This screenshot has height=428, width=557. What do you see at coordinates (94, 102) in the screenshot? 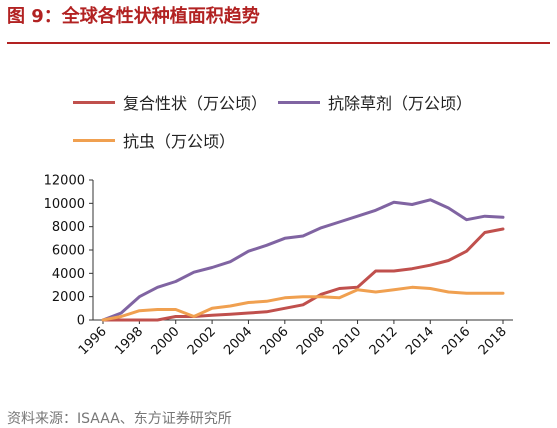
I see `legend-swatch-combined` at bounding box center [94, 102].